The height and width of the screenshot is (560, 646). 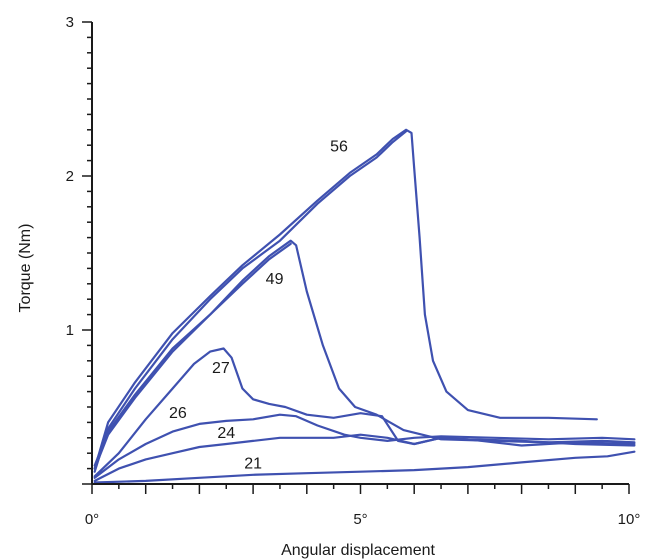 What do you see at coordinates (221, 368) in the screenshot?
I see `curve-label-27: 27` at bounding box center [221, 368].